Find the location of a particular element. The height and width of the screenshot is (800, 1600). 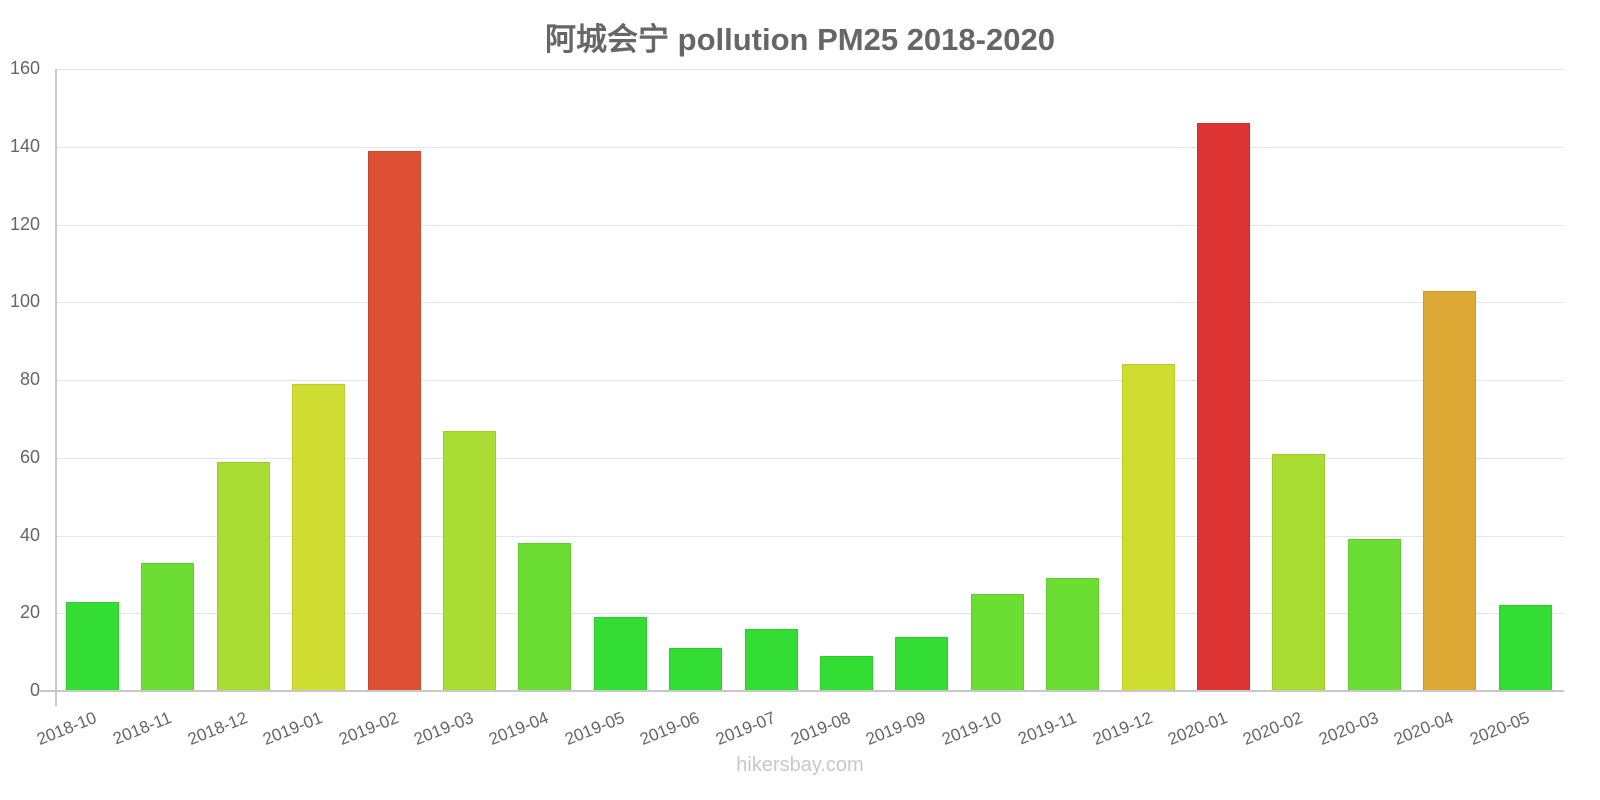

x-tick-label: 2019-06 is located at coordinates (670, 728).